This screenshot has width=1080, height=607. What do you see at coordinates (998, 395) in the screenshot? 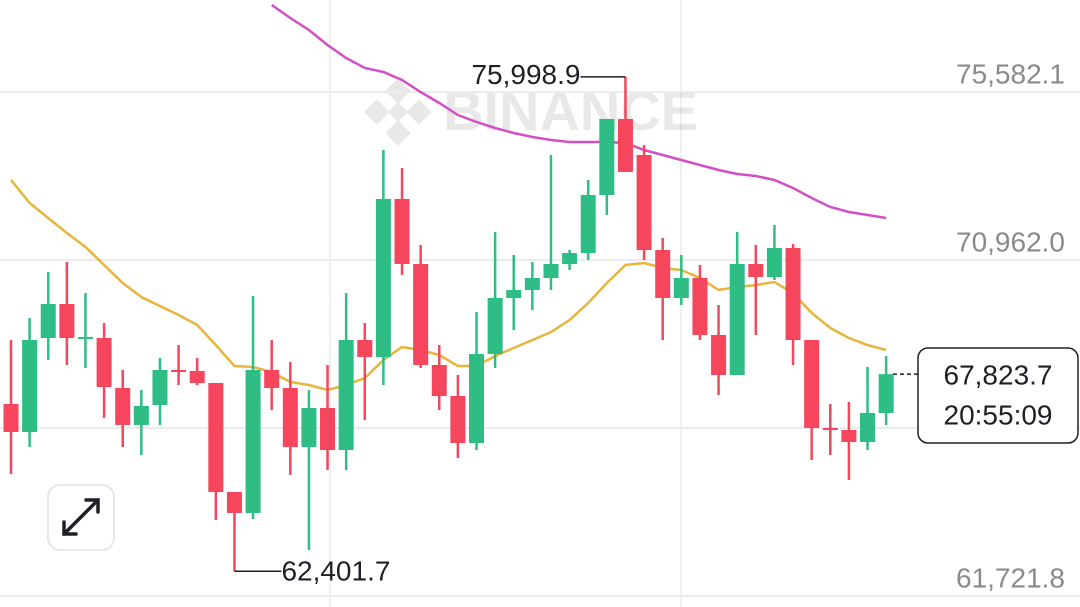
I see `price-tag` at bounding box center [998, 395].